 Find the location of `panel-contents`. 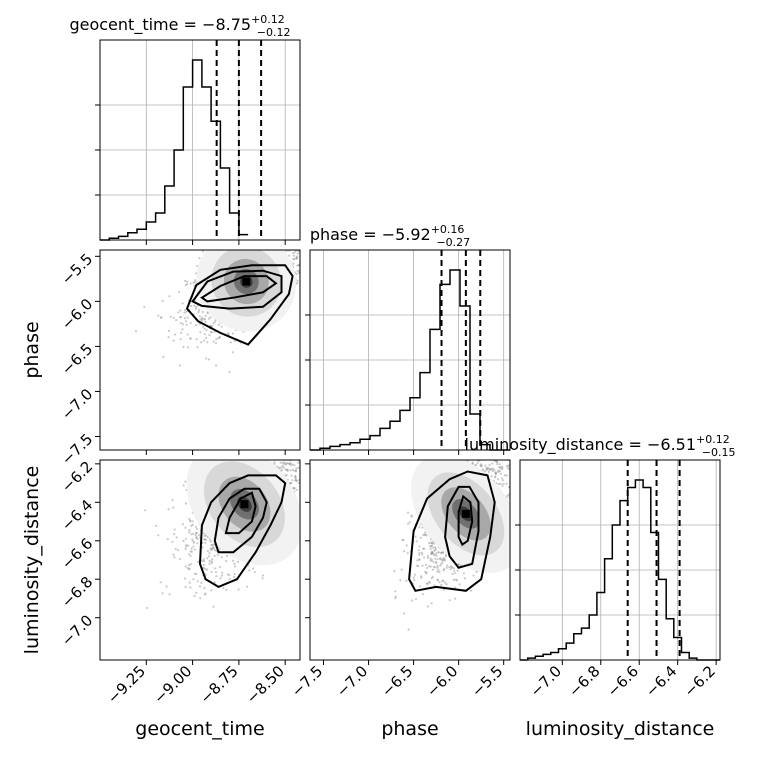

panel-contents is located at coordinates (484, 530).